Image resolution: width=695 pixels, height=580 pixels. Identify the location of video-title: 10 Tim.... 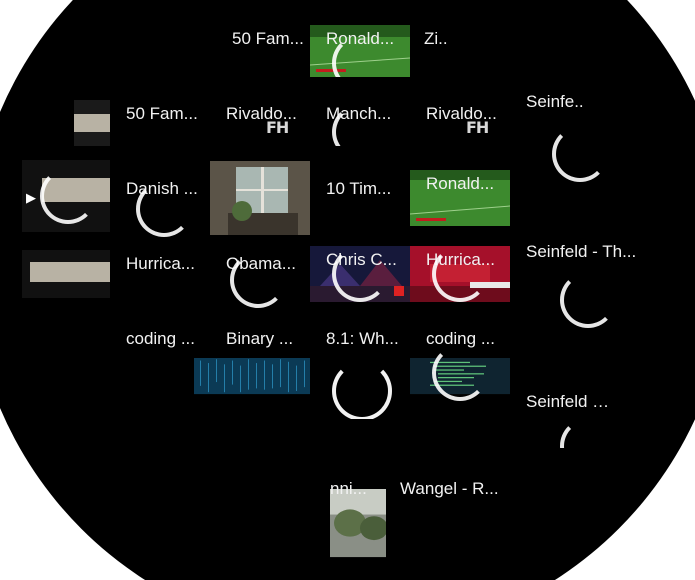
(359, 188).